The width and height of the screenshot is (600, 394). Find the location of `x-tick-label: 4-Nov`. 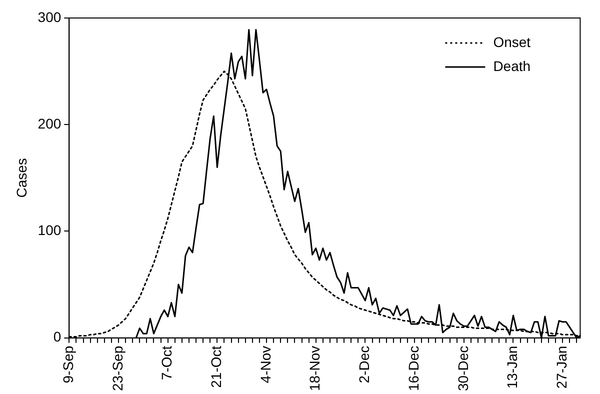

x-tick-label: 4-Nov is located at coordinates (265, 365).